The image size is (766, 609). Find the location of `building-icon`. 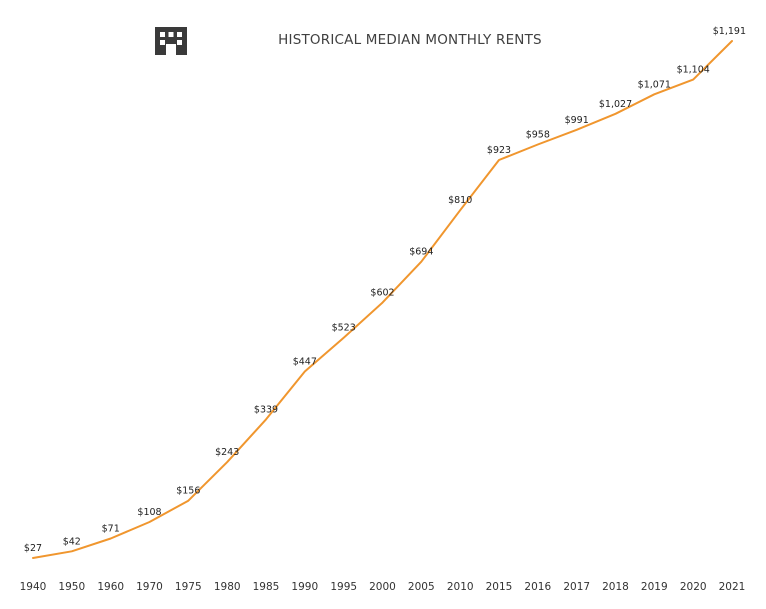

building-icon is located at coordinates (171, 41).